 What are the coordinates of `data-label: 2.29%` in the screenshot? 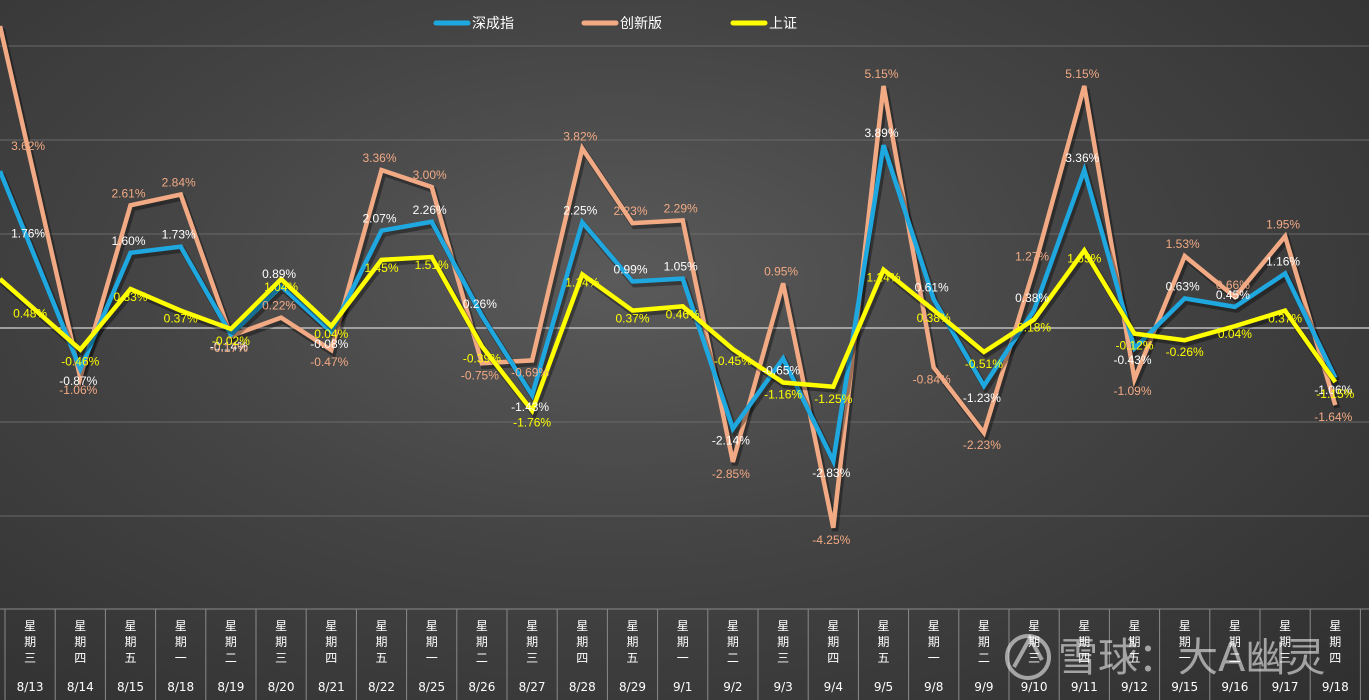 It's located at (681, 208).